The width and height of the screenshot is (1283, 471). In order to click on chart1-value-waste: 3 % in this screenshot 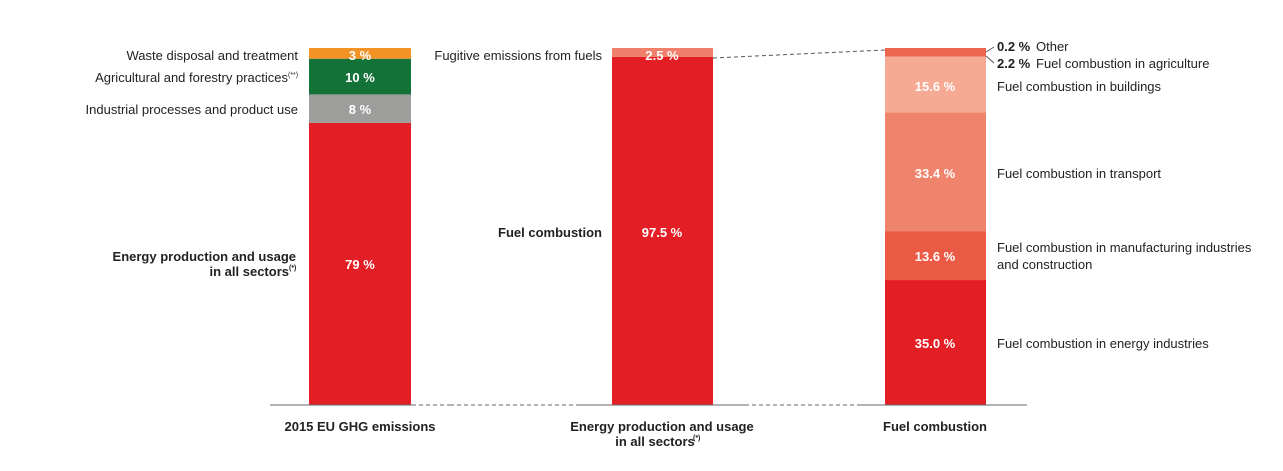, I will do `click(360, 55)`.